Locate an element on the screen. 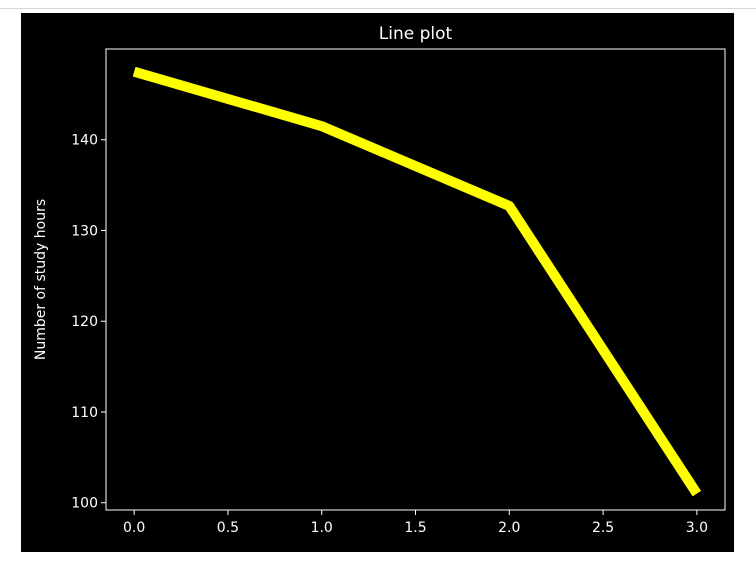 This screenshot has width=756, height=568. y-tick-label: 120 is located at coordinates (84, 322).